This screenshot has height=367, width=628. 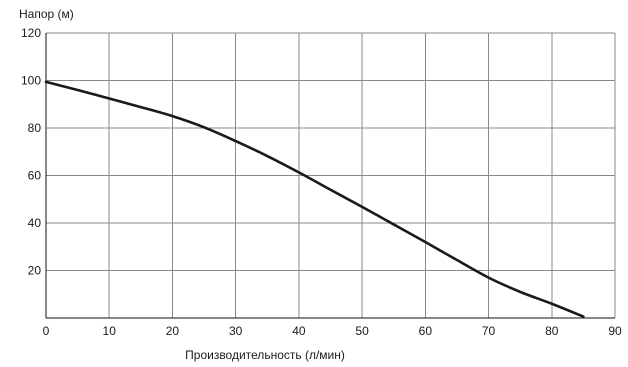 What do you see at coordinates (362, 331) in the screenshot?
I see `x-tick-label: 50` at bounding box center [362, 331].